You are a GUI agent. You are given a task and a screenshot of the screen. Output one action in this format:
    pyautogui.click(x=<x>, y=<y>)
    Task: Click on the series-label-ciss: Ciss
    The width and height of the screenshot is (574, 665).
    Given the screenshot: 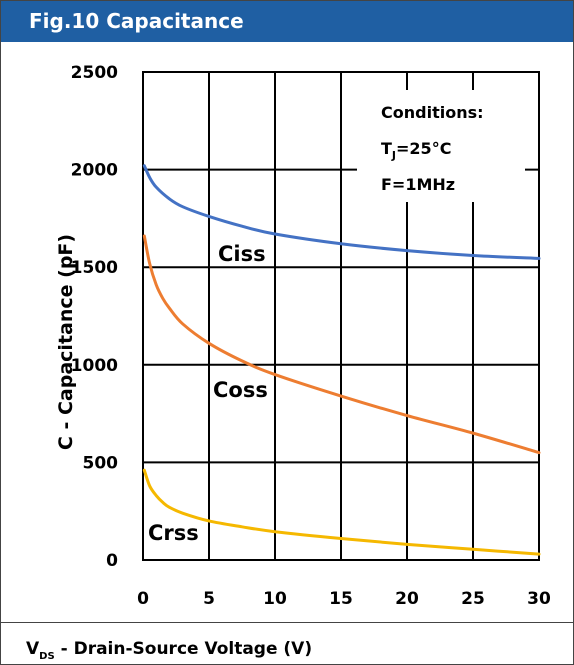 What is the action you would take?
    pyautogui.click(x=242, y=254)
    